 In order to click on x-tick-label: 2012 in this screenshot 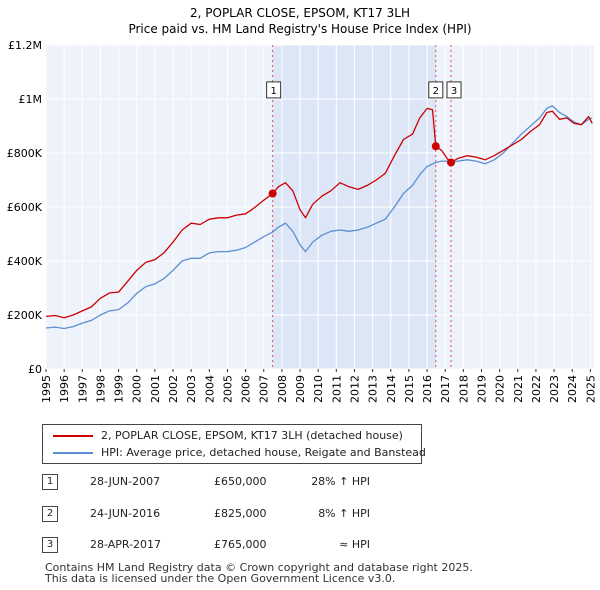, I will do `click(354, 389)`.